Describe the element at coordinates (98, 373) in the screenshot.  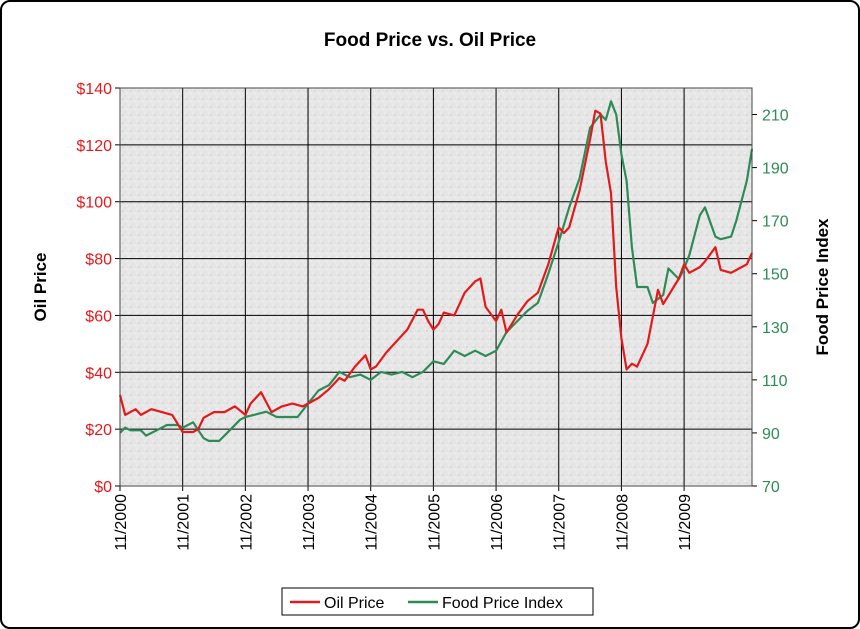
I see `left-tick-label: $40` at that location.